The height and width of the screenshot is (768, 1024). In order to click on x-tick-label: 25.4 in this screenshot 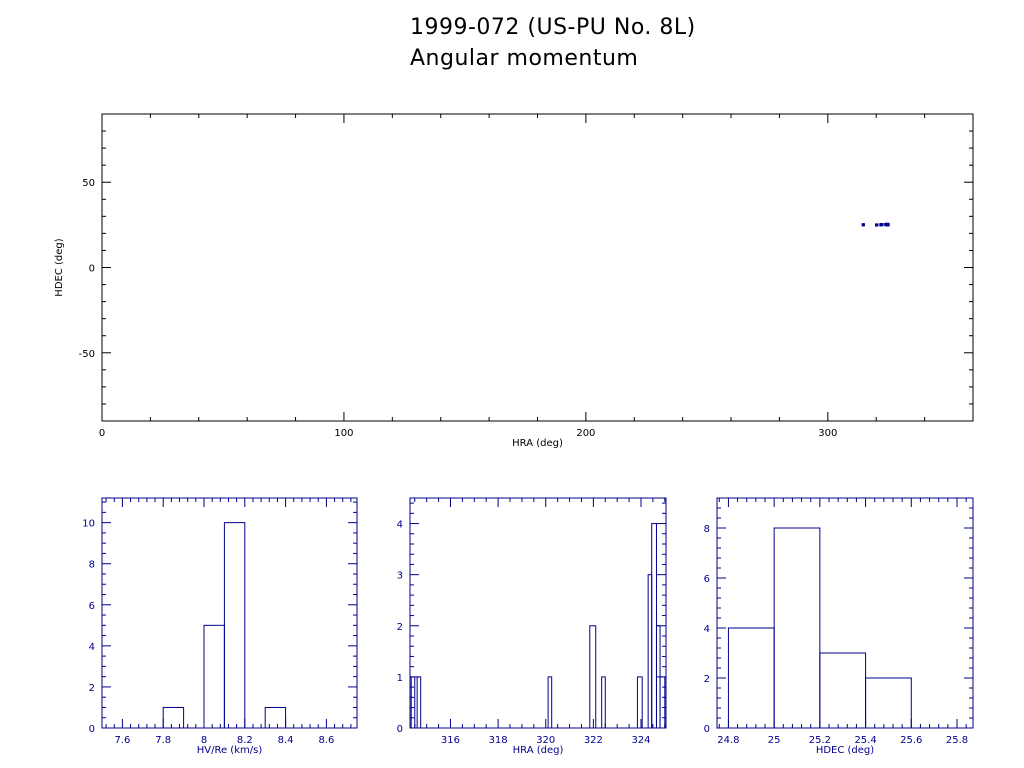, I will do `click(865, 740)`.